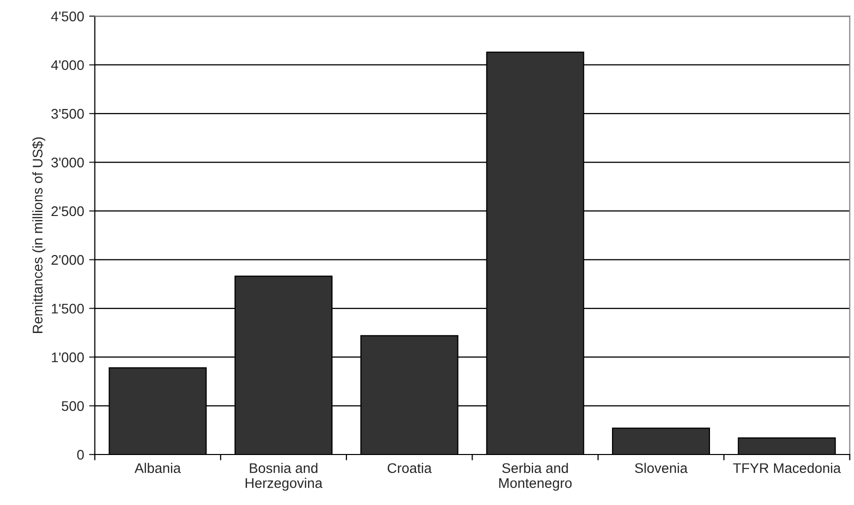 This screenshot has width=854, height=505. What do you see at coordinates (661, 468) in the screenshot?
I see `x-tick-label: Slovenia` at bounding box center [661, 468].